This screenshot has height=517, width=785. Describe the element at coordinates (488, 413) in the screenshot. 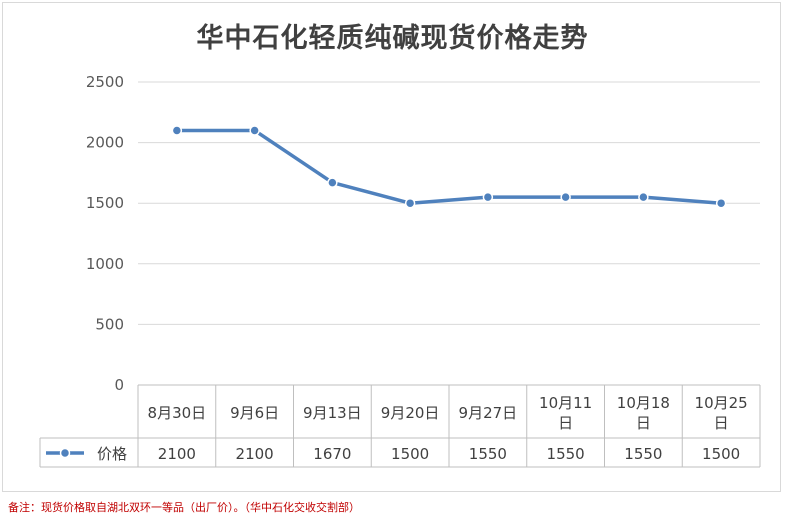

I see `x-tick-label: 9月27日` at that location.